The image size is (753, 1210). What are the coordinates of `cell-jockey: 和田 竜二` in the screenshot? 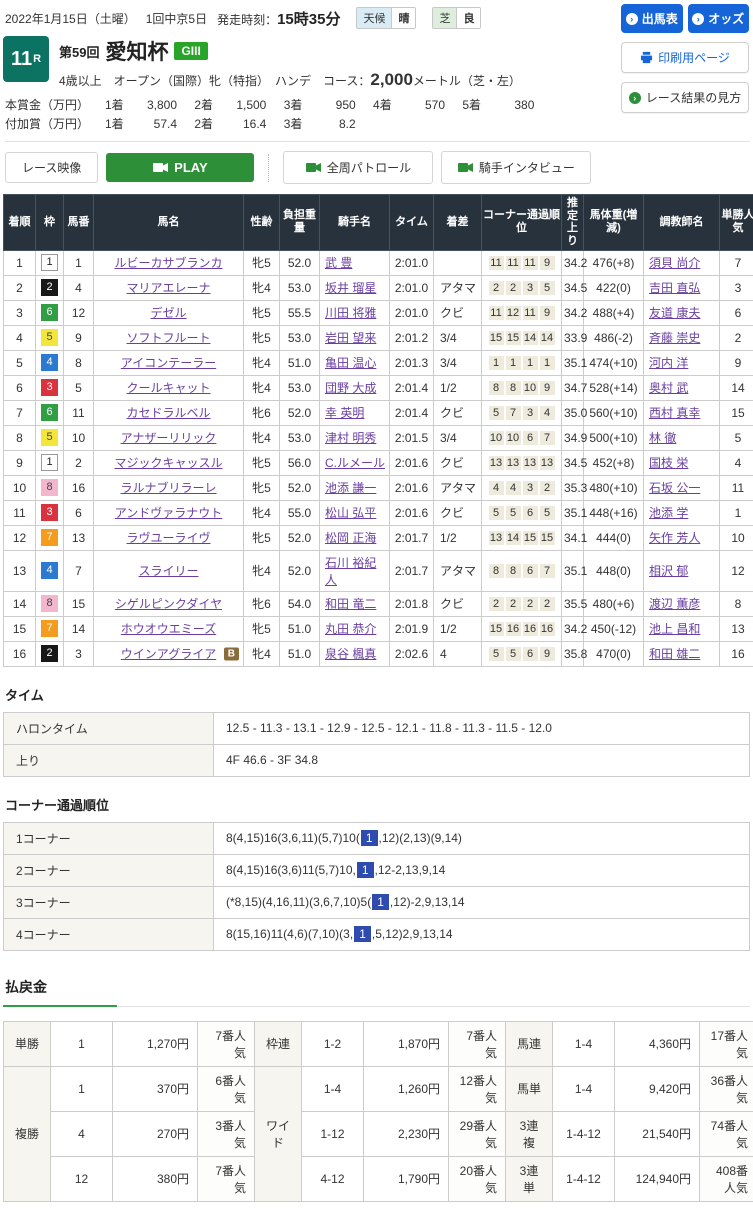 It's located at (355, 603).